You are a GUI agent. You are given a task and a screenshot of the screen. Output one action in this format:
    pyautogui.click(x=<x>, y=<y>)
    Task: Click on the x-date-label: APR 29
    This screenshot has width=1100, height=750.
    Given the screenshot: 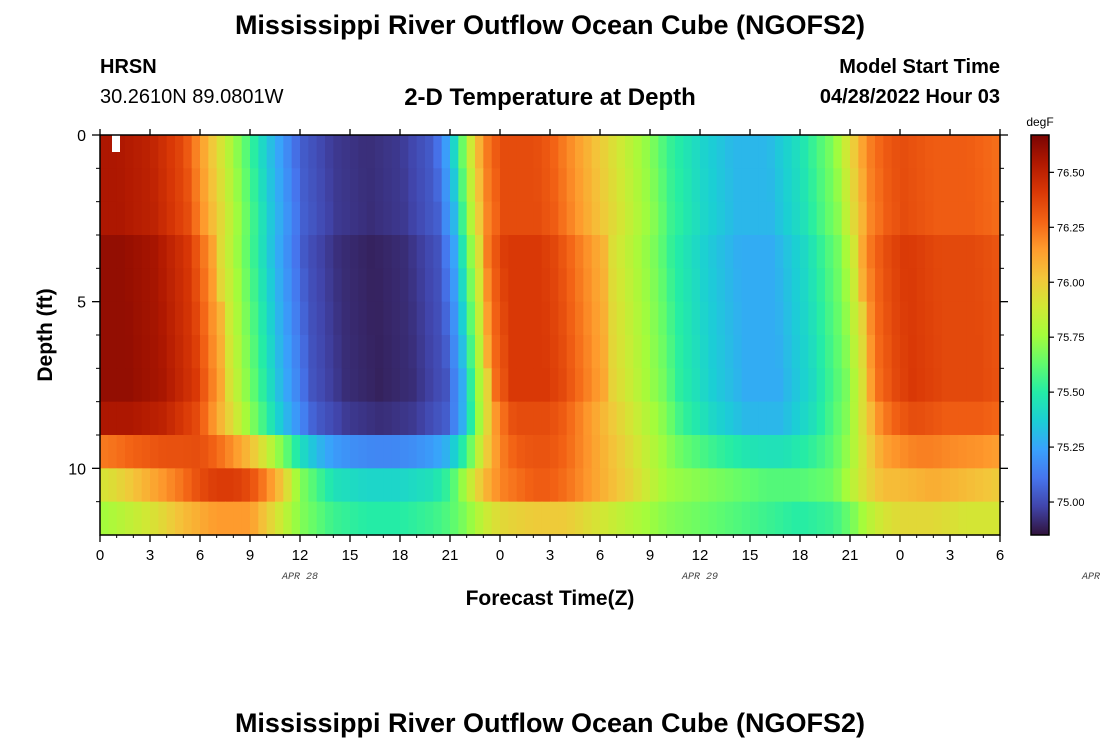 What is the action you would take?
    pyautogui.click(x=699, y=577)
    